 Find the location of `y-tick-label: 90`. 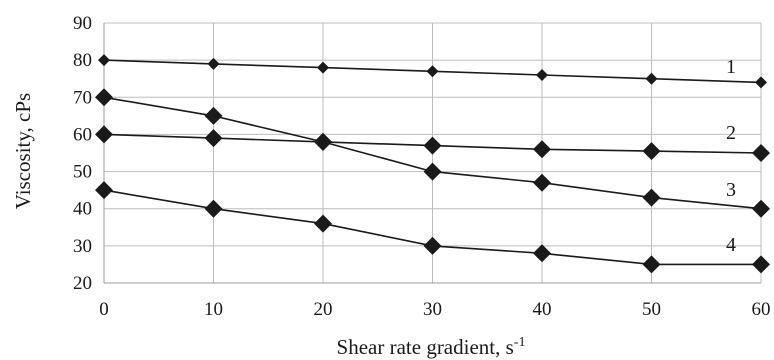

y-tick-label: 90 is located at coordinates (82, 23).